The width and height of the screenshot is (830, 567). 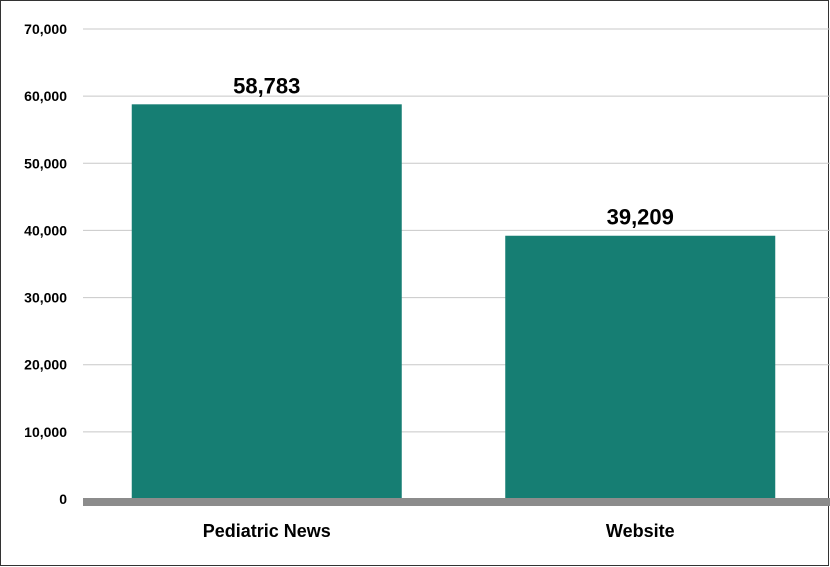 What do you see at coordinates (45, 96) in the screenshot?
I see `y-tick-label: 60,000` at bounding box center [45, 96].